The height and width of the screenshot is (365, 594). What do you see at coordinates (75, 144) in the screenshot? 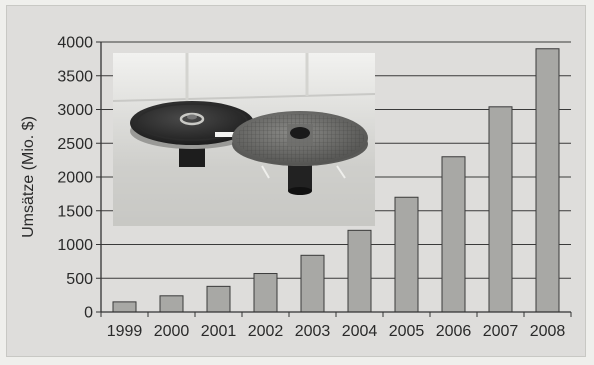
I see `y-tick-label: 2500` at bounding box center [75, 144].